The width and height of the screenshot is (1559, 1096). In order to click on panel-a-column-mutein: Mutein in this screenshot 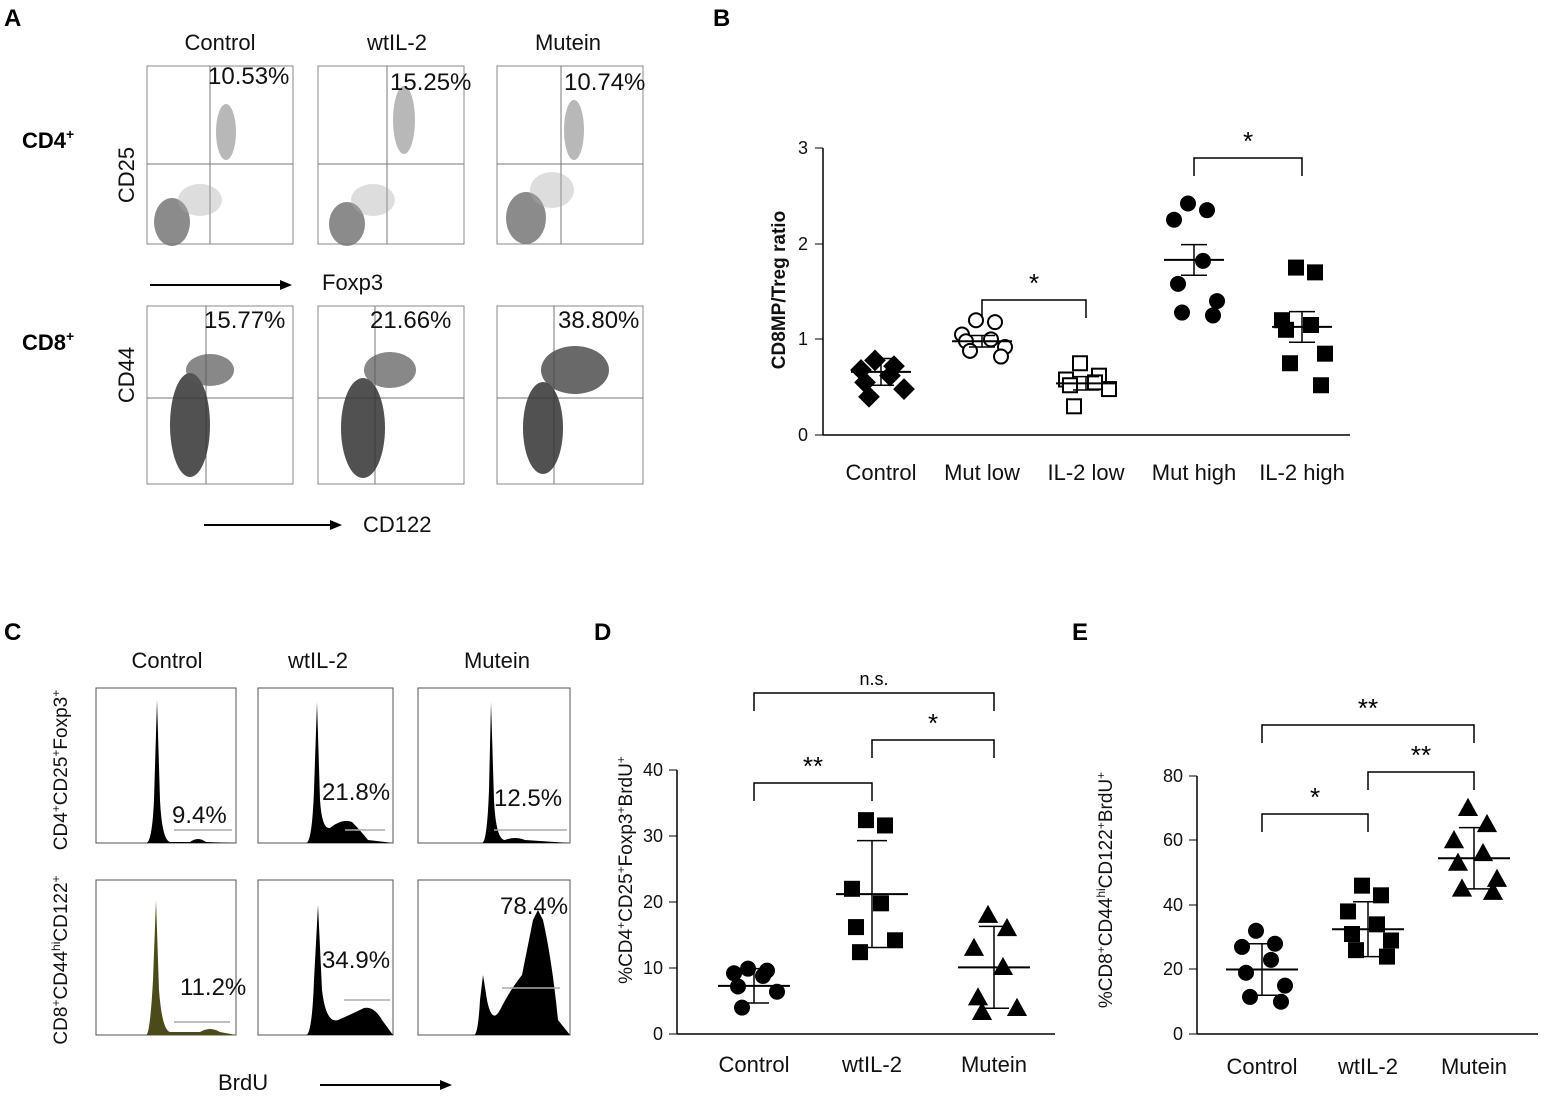, I will do `click(568, 42)`.